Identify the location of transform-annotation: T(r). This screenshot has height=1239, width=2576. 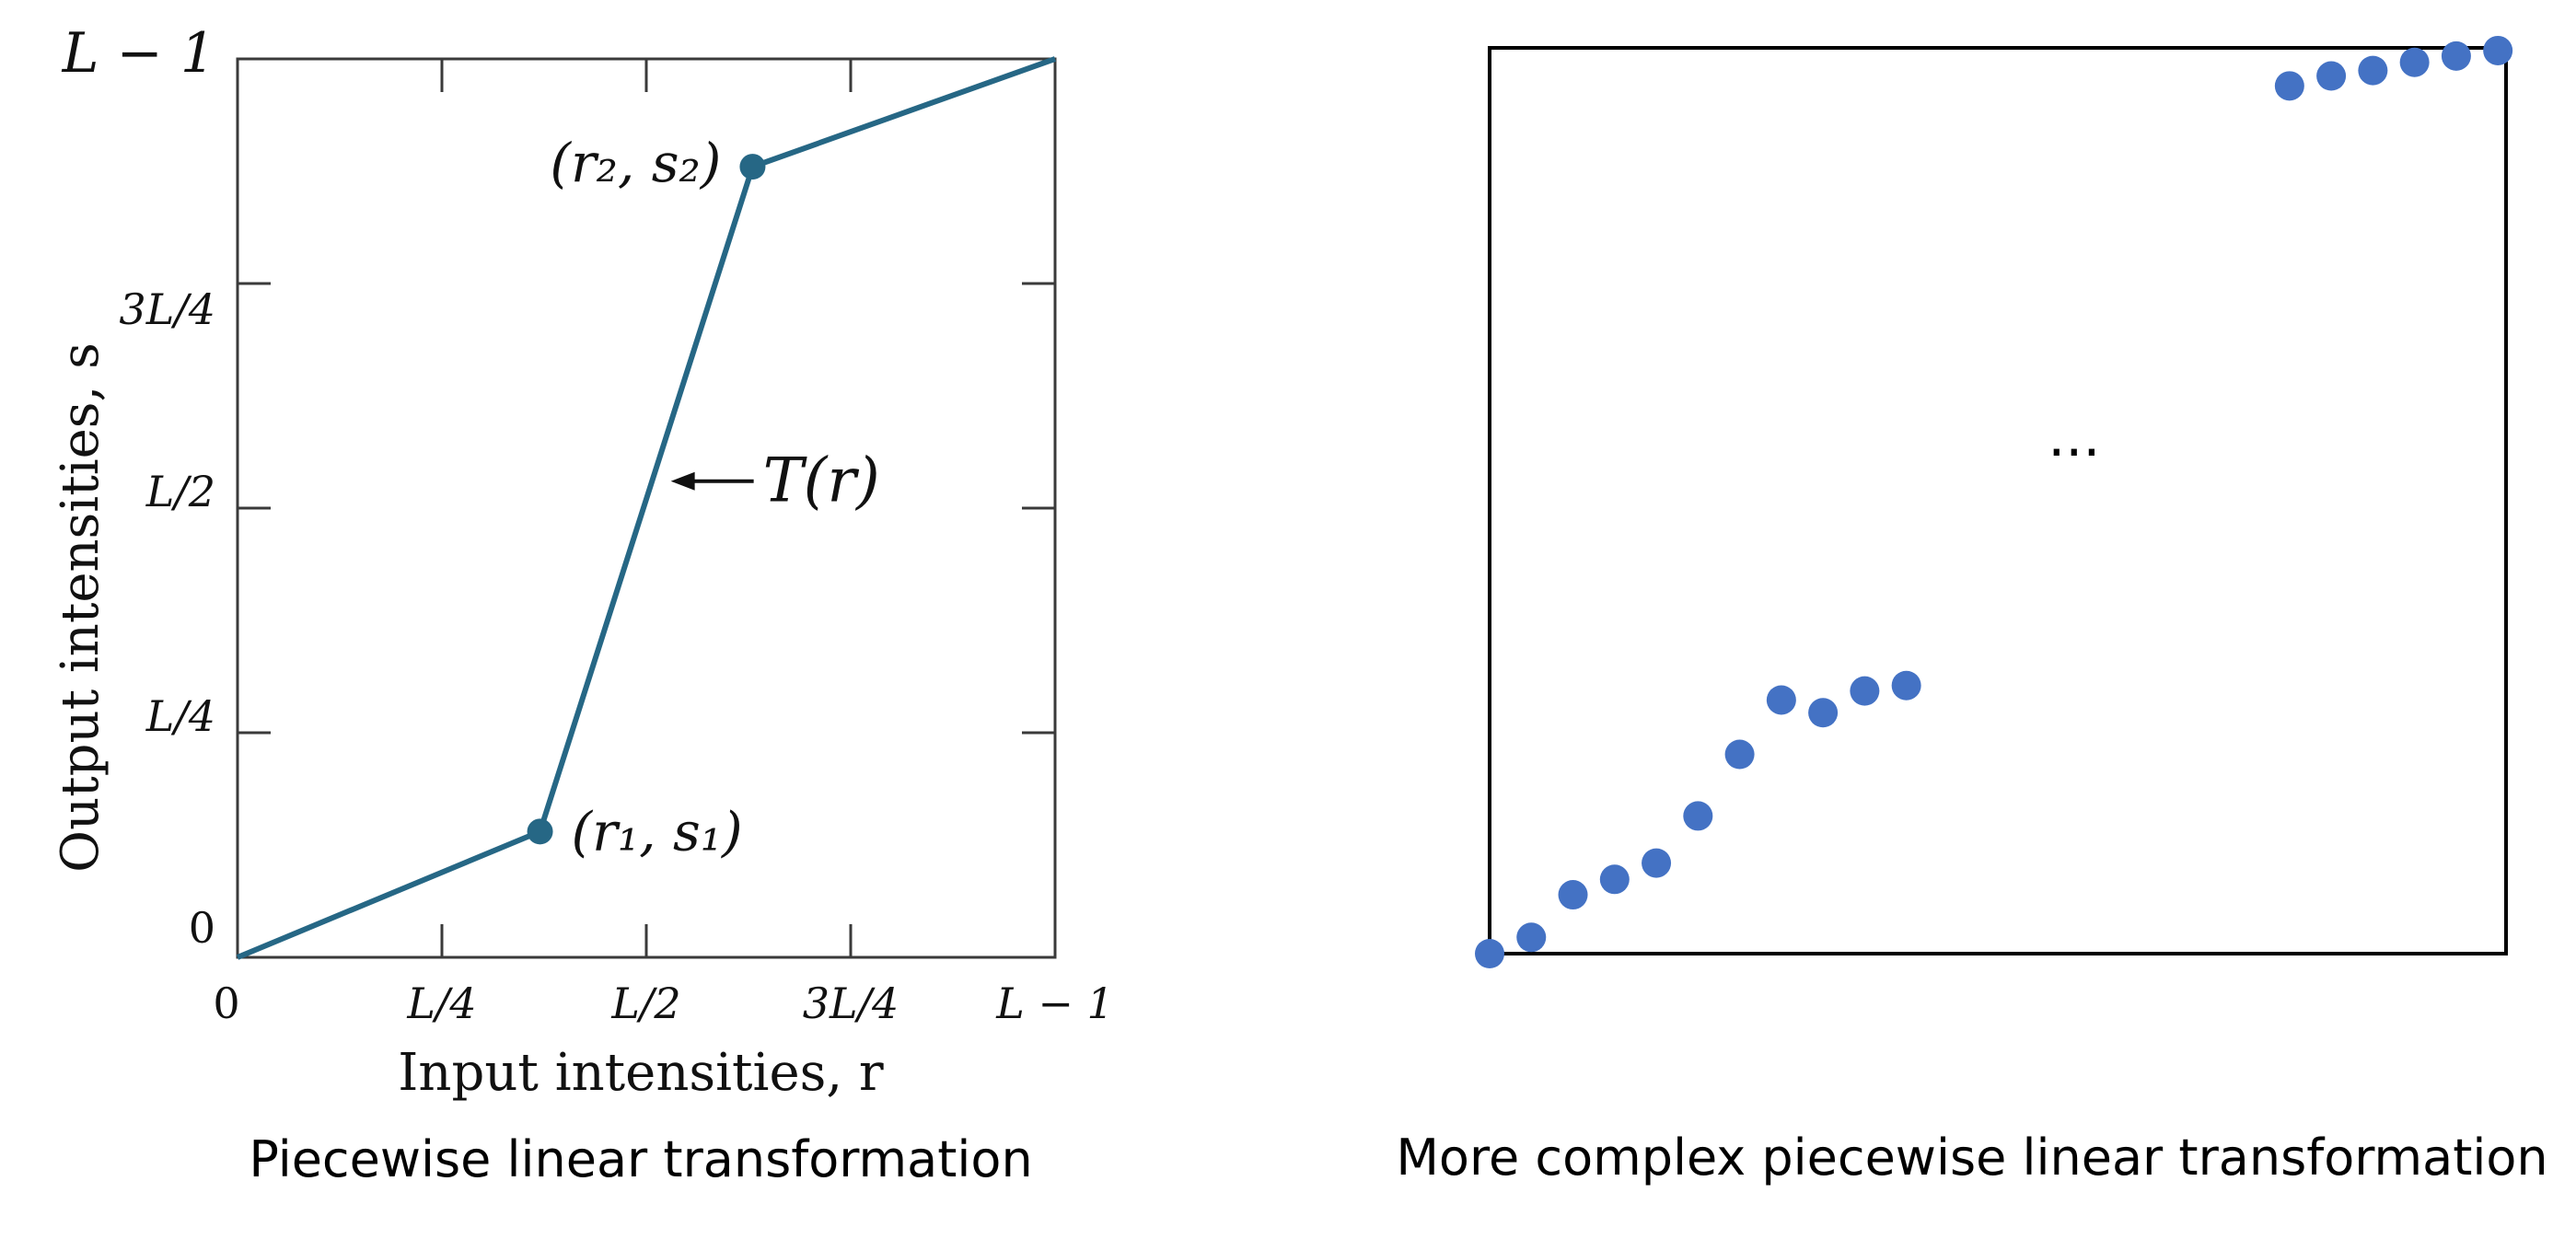
(775, 481).